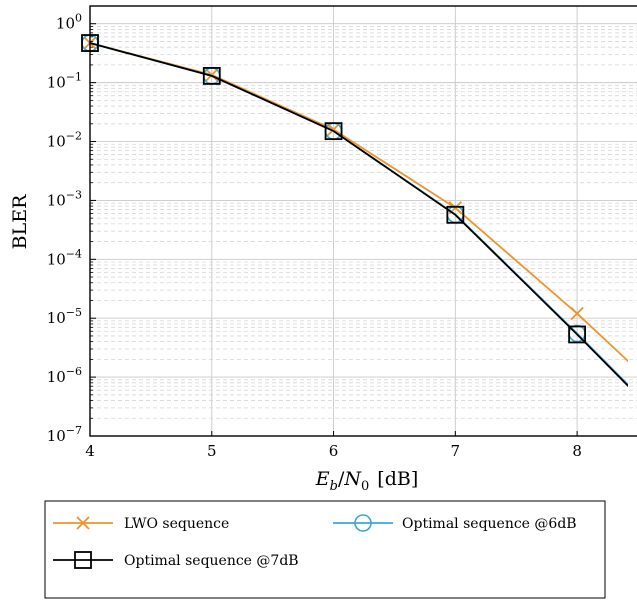 The image size is (637, 601). Describe the element at coordinates (69, 22) in the screenshot. I see `y-tick-label: 10⁰` at that location.